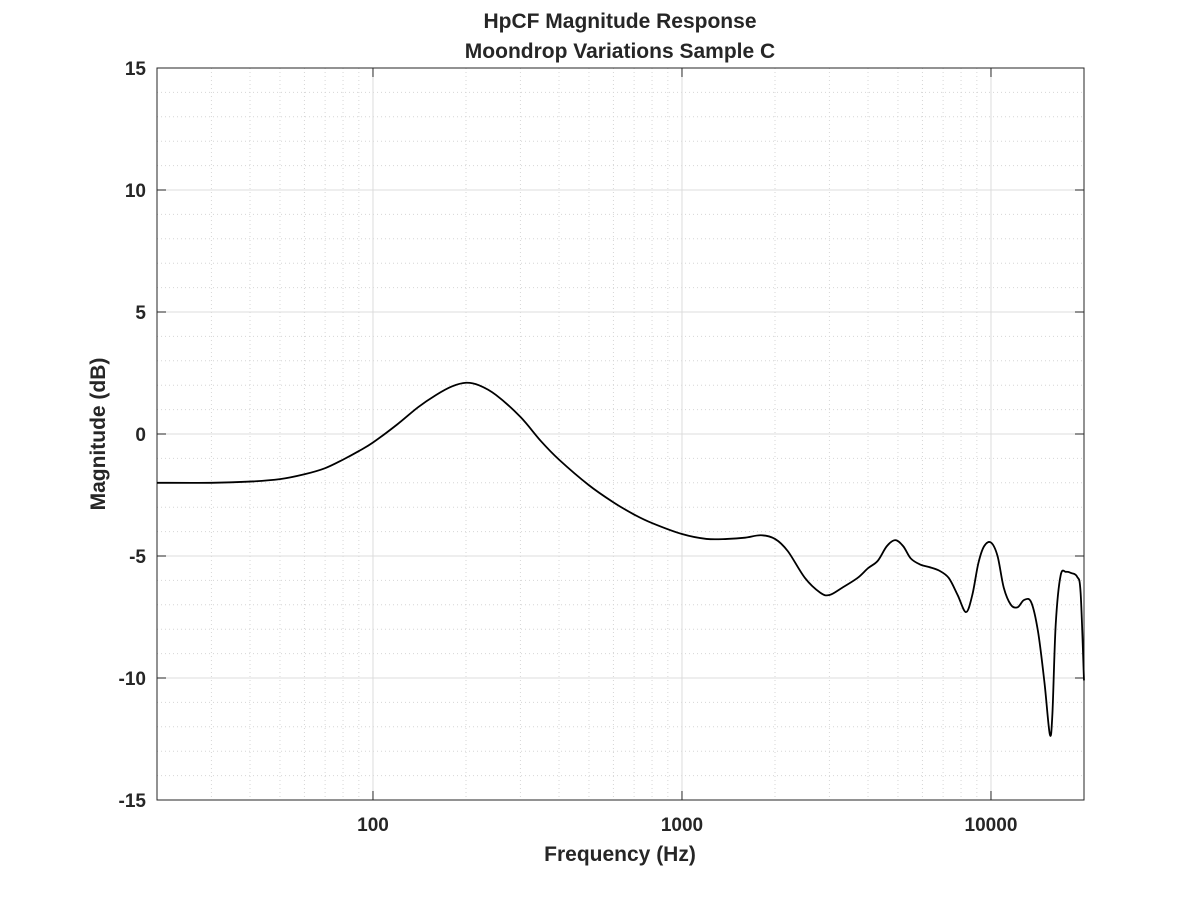 The height and width of the screenshot is (899, 1199). Describe the element at coordinates (620, 51) in the screenshot. I see `chart-title-line-2: Moondrop Variations Sample C` at that location.